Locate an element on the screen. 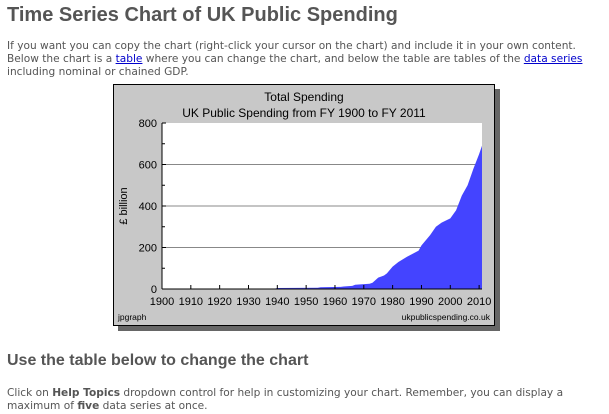  intro-text: including nominal or chained GDP. is located at coordinates (98, 72).